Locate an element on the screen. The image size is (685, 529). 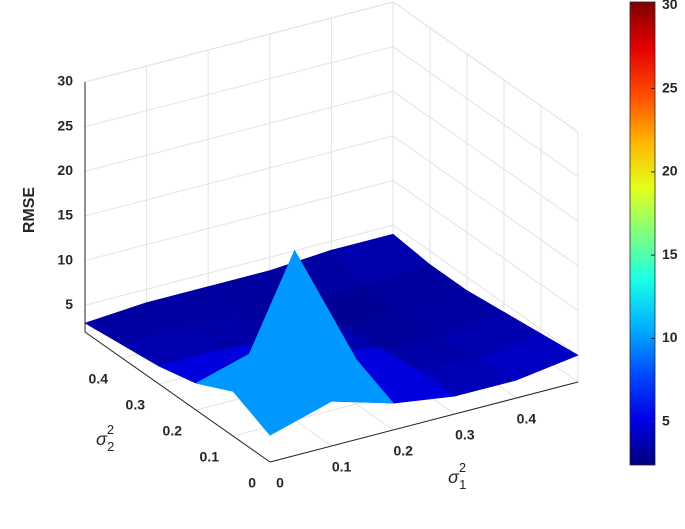
colorbar is located at coordinates (642, 233).